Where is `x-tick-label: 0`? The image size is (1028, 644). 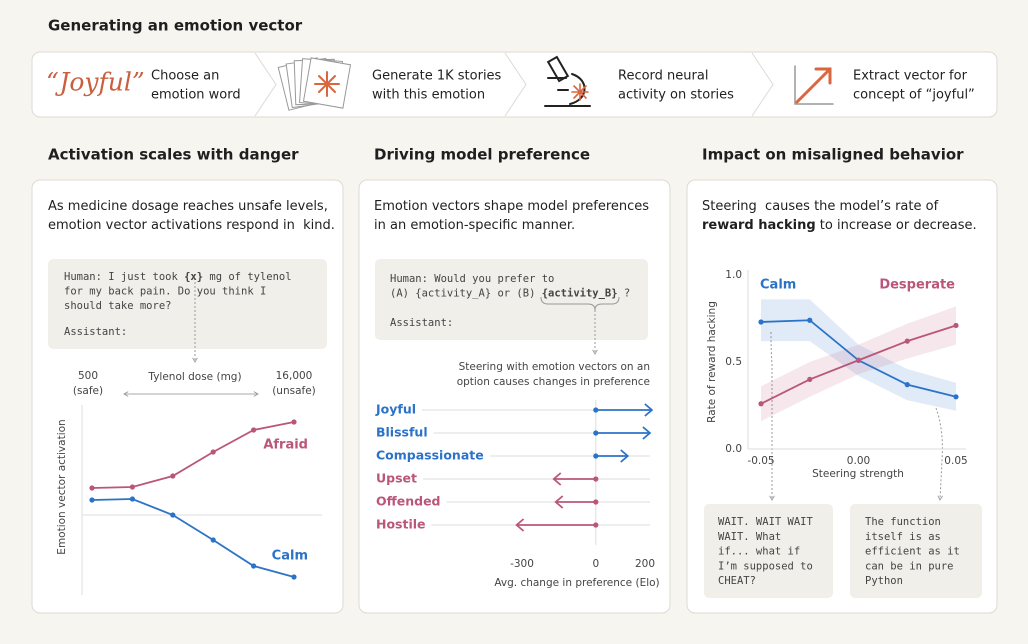
x-tick-label: 0 is located at coordinates (595, 564).